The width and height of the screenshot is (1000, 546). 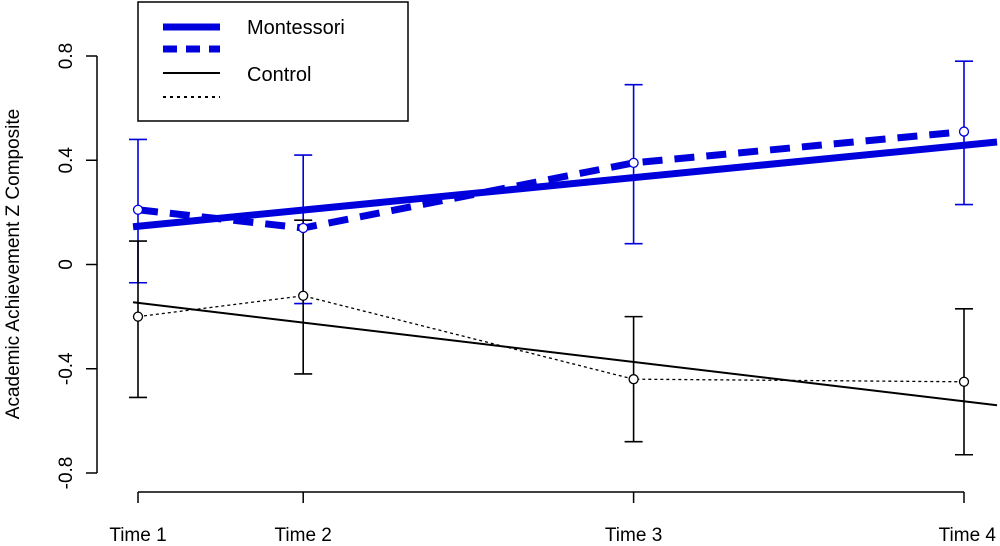 I want to click on x-tick-label-0: Time 1, so click(x=137, y=535).